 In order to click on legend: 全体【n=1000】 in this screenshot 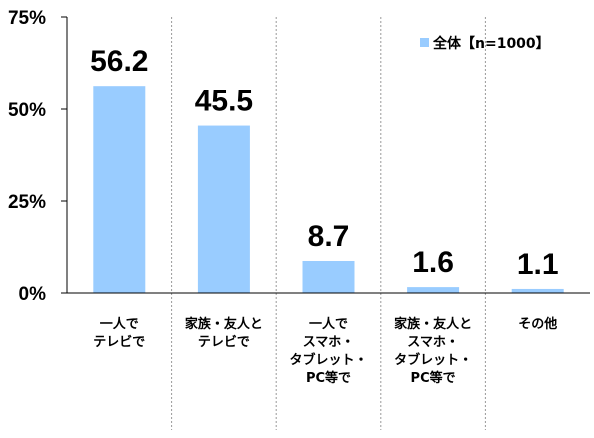, I will do `click(485, 43)`.